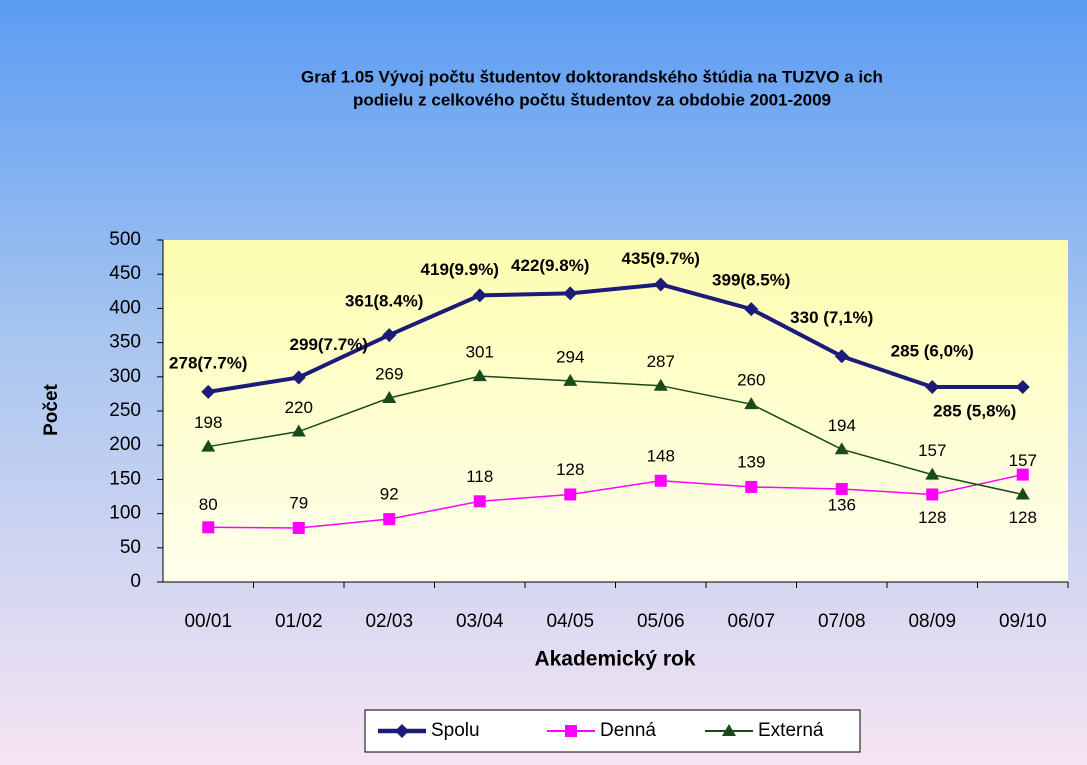  I want to click on x-tick-label: 01/02, so click(299, 621).